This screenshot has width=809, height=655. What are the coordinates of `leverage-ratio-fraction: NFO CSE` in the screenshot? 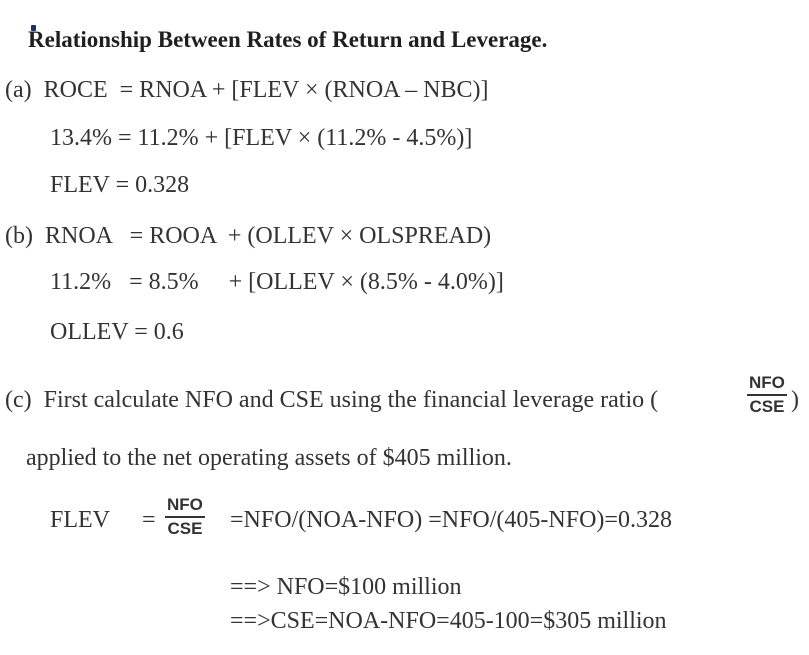 It's located at (767, 395).